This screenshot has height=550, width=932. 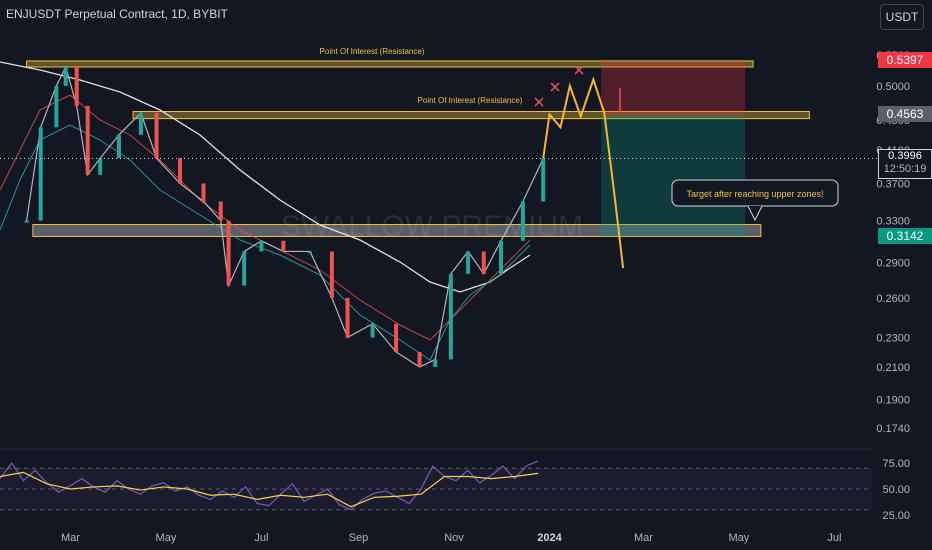 What do you see at coordinates (893, 87) in the screenshot?
I see `y-tick-label: 0.5000` at bounding box center [893, 87].